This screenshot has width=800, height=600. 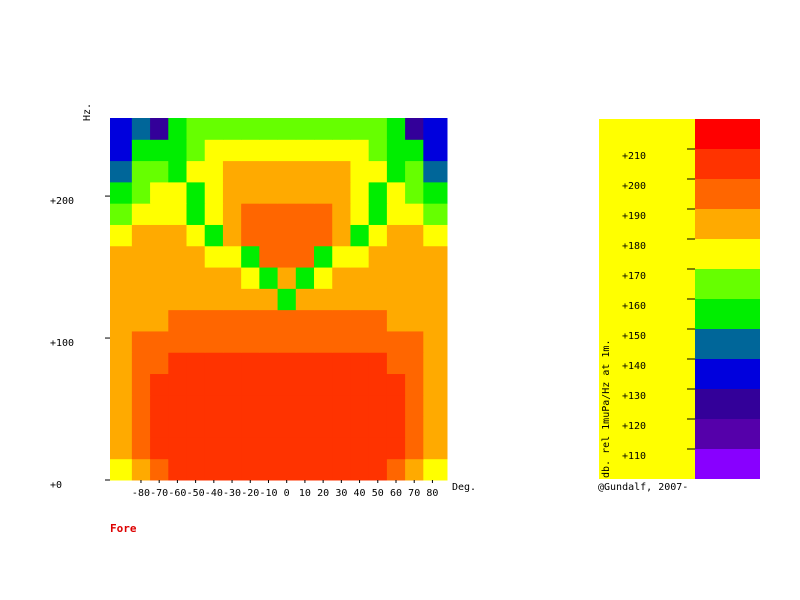 I want to click on colorbar-label-panel, so click(x=647, y=299).